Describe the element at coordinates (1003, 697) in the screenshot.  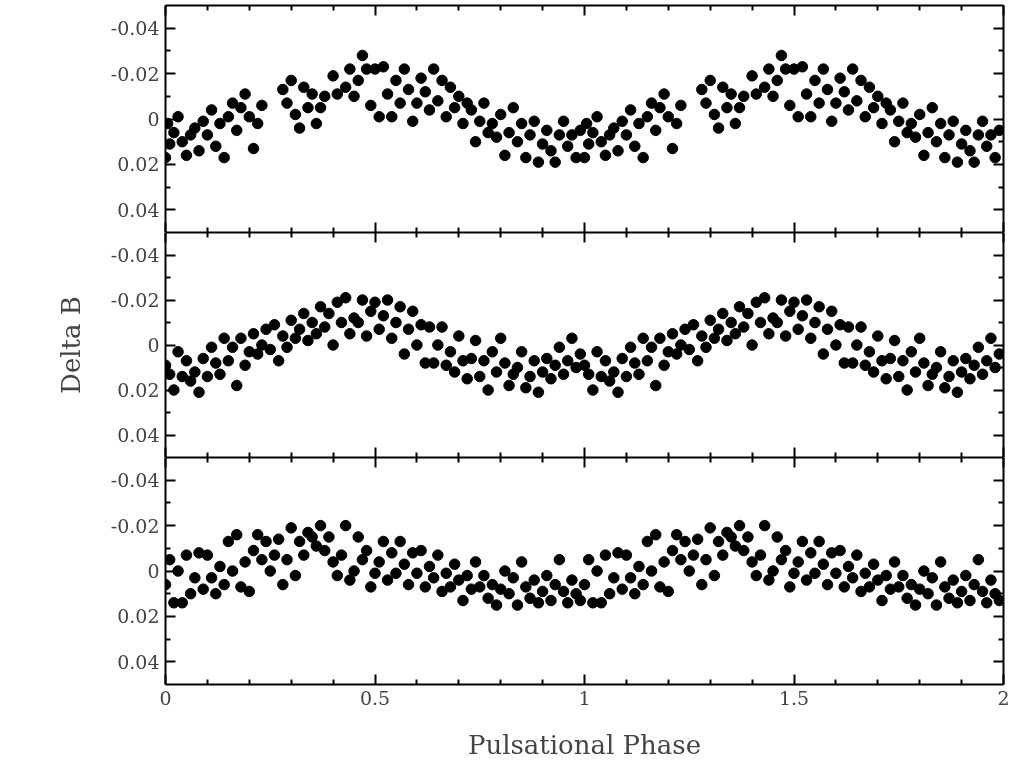
I see `x-tick-label: 2` at that location.